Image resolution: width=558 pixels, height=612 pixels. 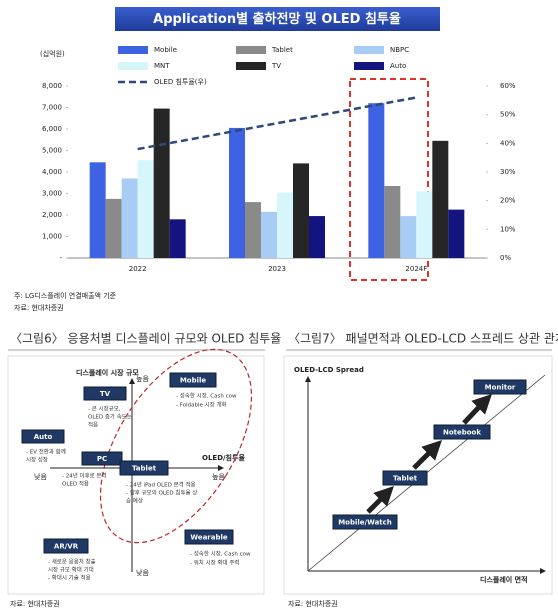 I want to click on y-tick-label: 8,000, so click(x=52, y=86).